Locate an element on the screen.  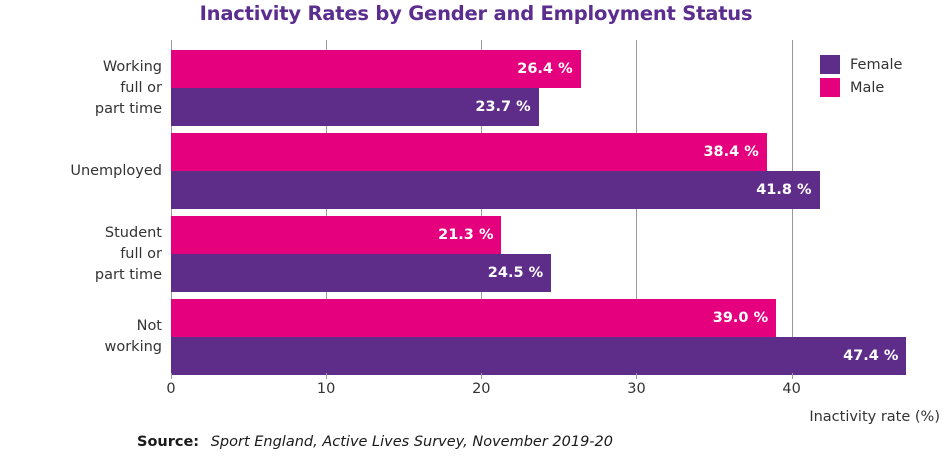
bar-male: 39.0 % is located at coordinates (474, 318).